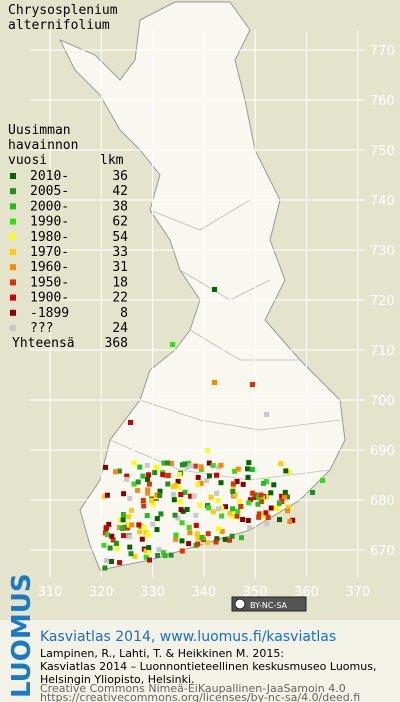 The width and height of the screenshot is (400, 702). Describe the element at coordinates (382, 251) in the screenshot. I see `y-label: 730` at that location.